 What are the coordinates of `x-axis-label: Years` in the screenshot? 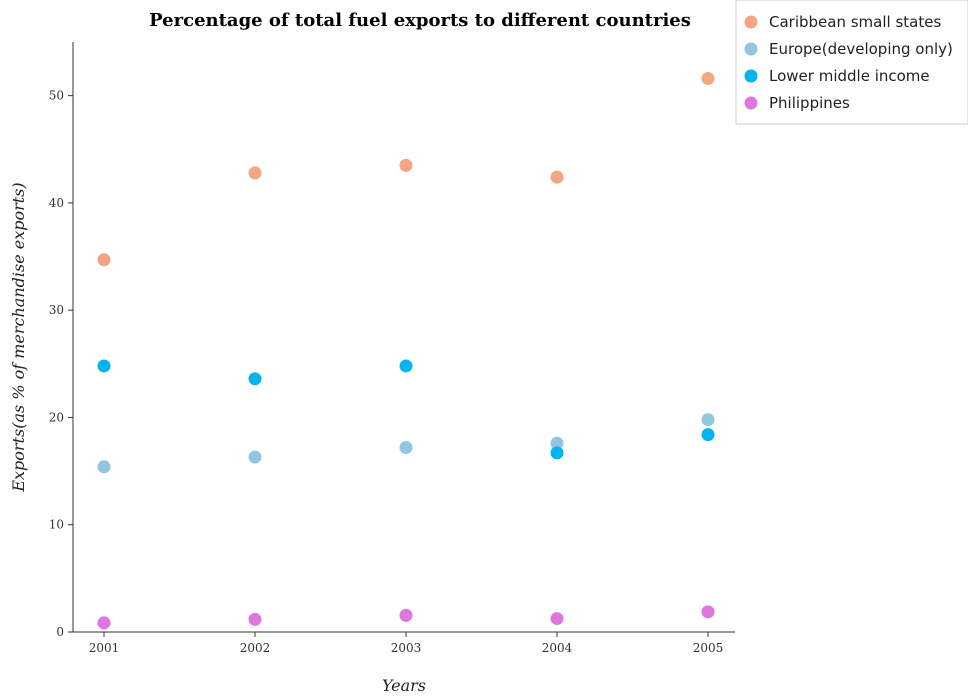 It's located at (404, 685).